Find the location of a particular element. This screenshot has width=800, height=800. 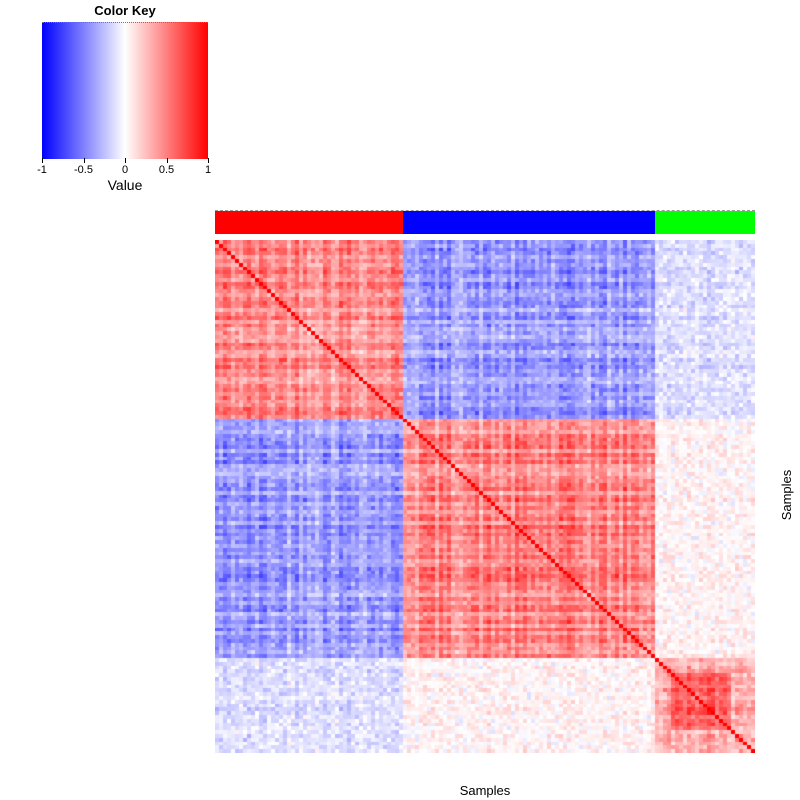

key-tick-label: 0.5 is located at coordinates (166, 170).